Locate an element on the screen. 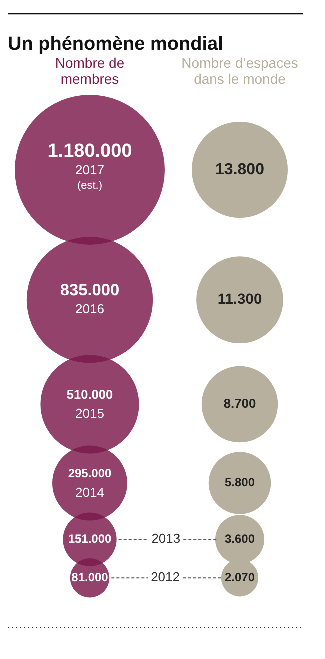 The image size is (325, 659). category-label: 2012 is located at coordinates (165, 577).